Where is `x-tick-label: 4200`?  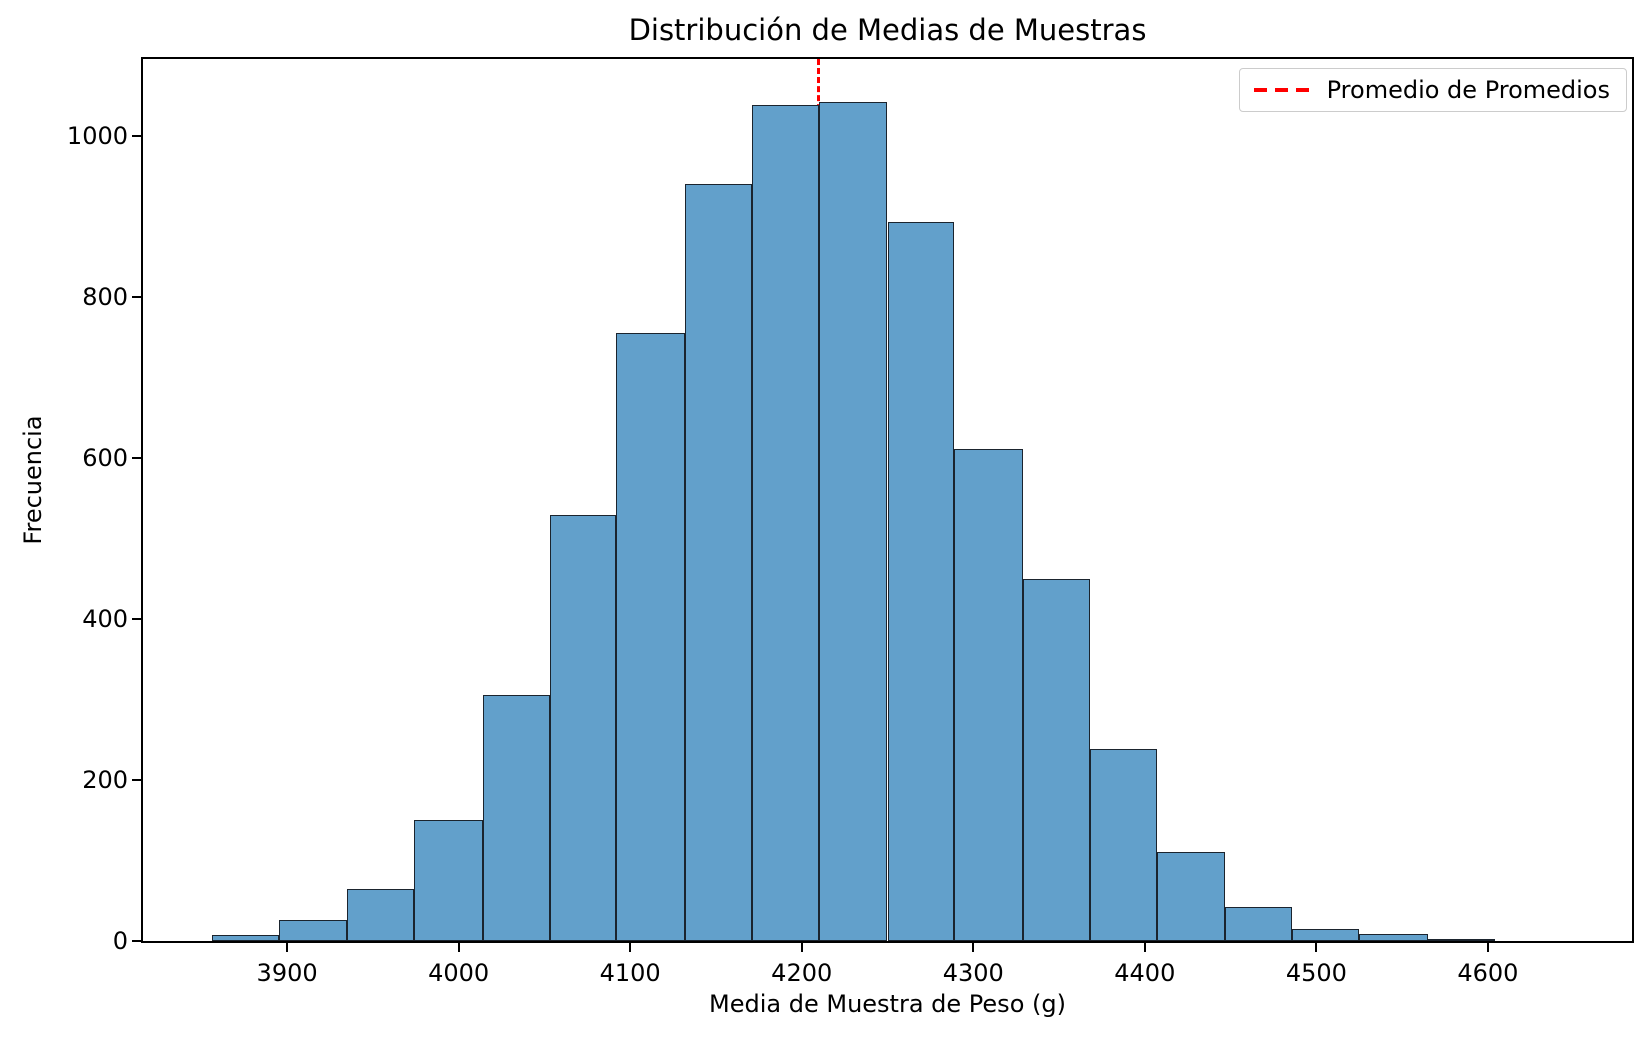
x-tick-label: 4200 is located at coordinates (802, 973).